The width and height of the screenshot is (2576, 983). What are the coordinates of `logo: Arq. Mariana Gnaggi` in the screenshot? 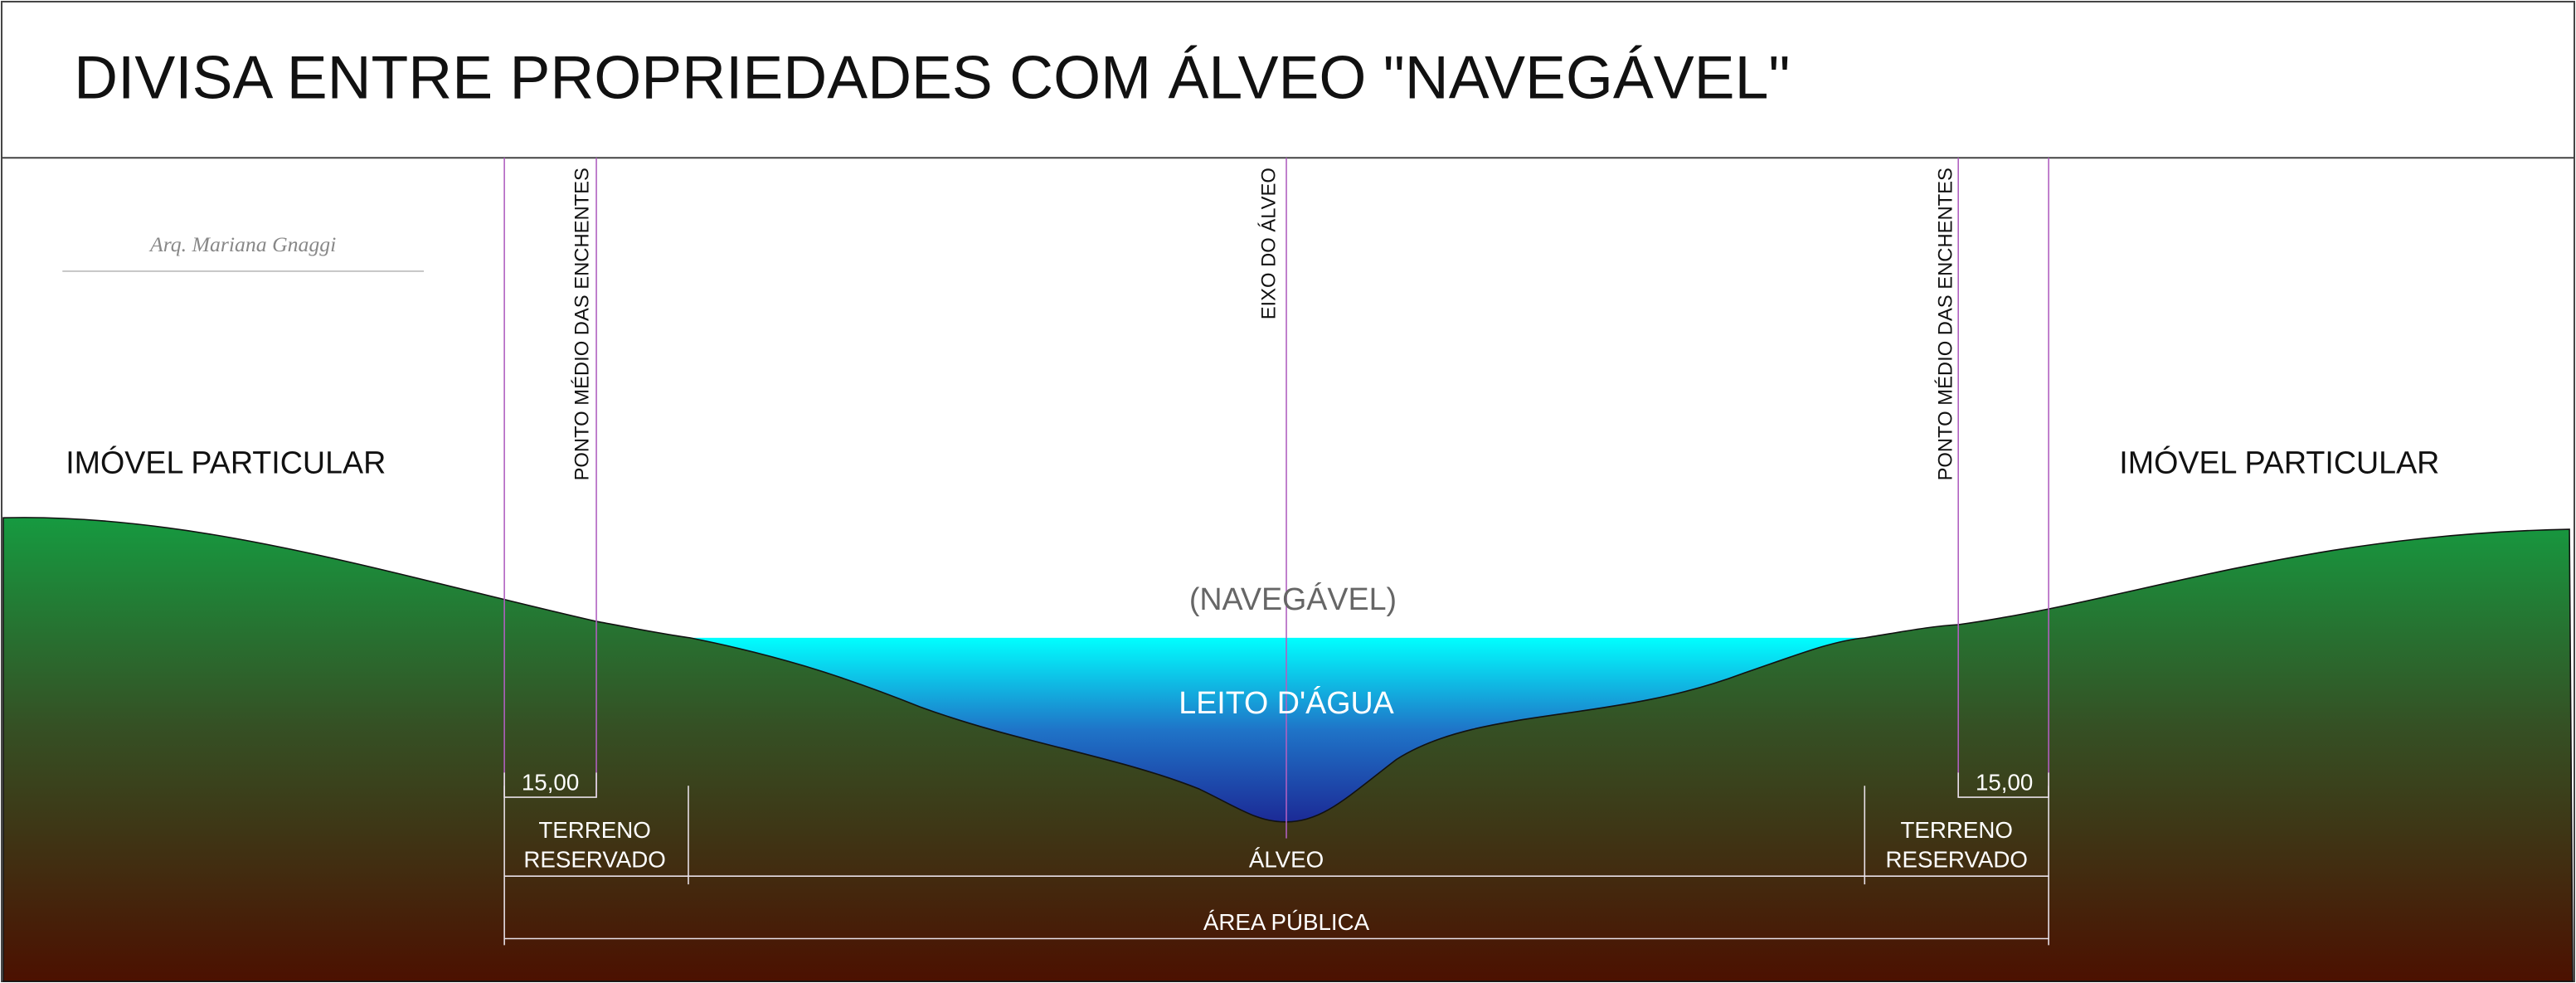 It's located at (244, 252).